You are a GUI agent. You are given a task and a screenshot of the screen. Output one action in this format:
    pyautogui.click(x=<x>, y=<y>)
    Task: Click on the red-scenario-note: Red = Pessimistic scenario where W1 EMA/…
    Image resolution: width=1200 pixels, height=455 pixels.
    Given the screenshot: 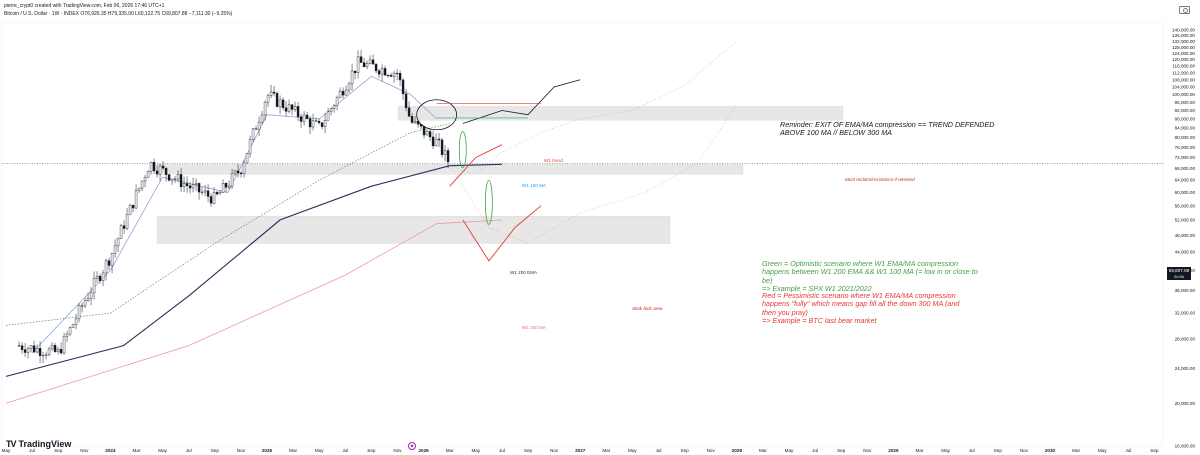 What is the action you would take?
    pyautogui.click(x=860, y=308)
    